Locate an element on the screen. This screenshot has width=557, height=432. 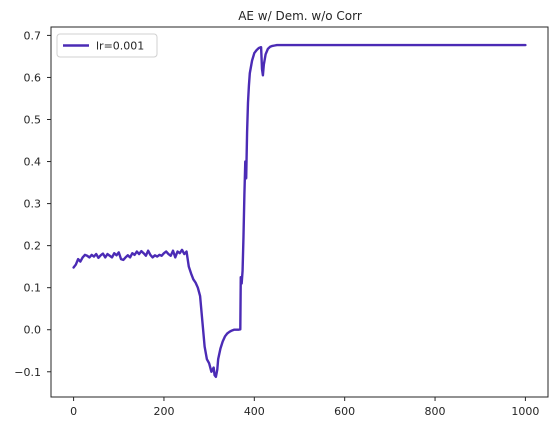
x-tick-label: 400 is located at coordinates (254, 411).